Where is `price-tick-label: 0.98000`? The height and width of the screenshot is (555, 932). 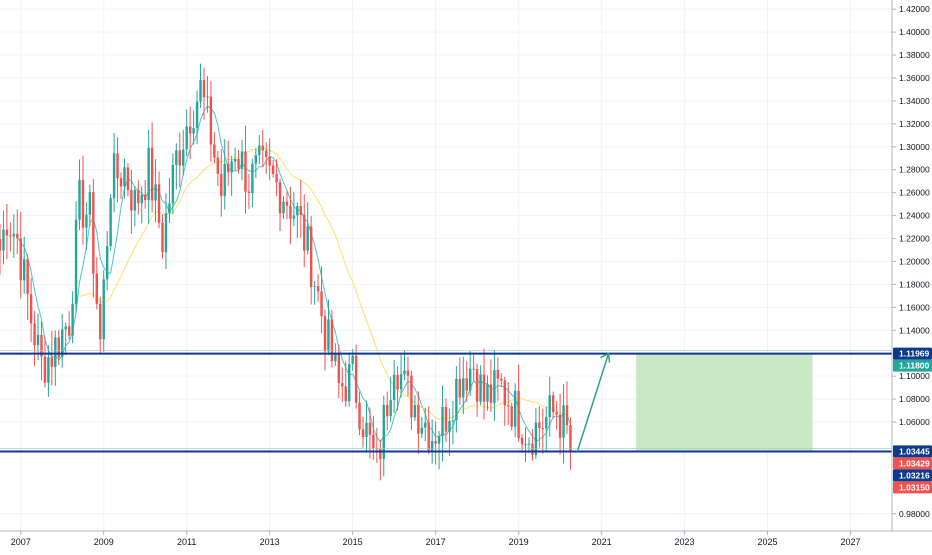 price-tick-label: 0.98000 is located at coordinates (914, 514).